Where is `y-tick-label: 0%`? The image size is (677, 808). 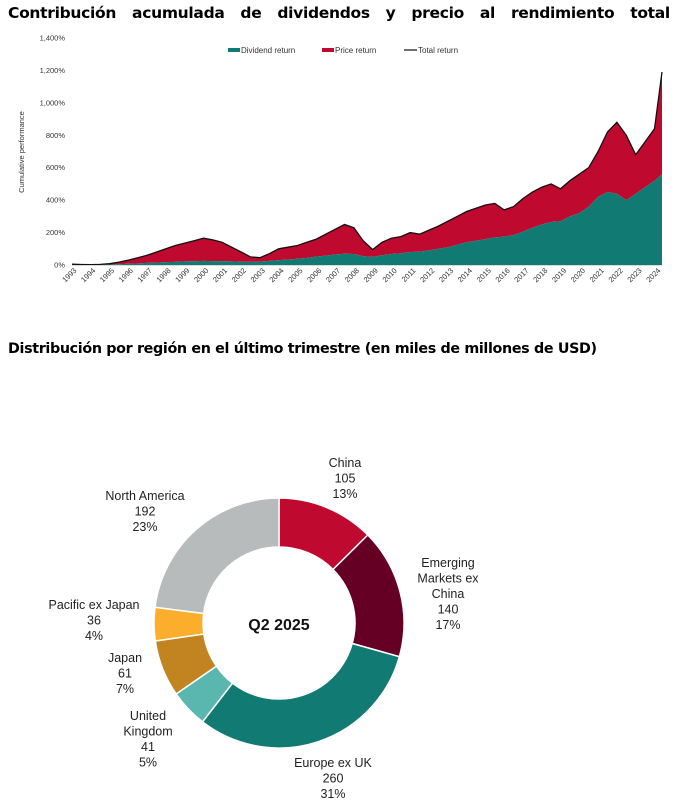
y-tick-label: 0% is located at coordinates (59, 265).